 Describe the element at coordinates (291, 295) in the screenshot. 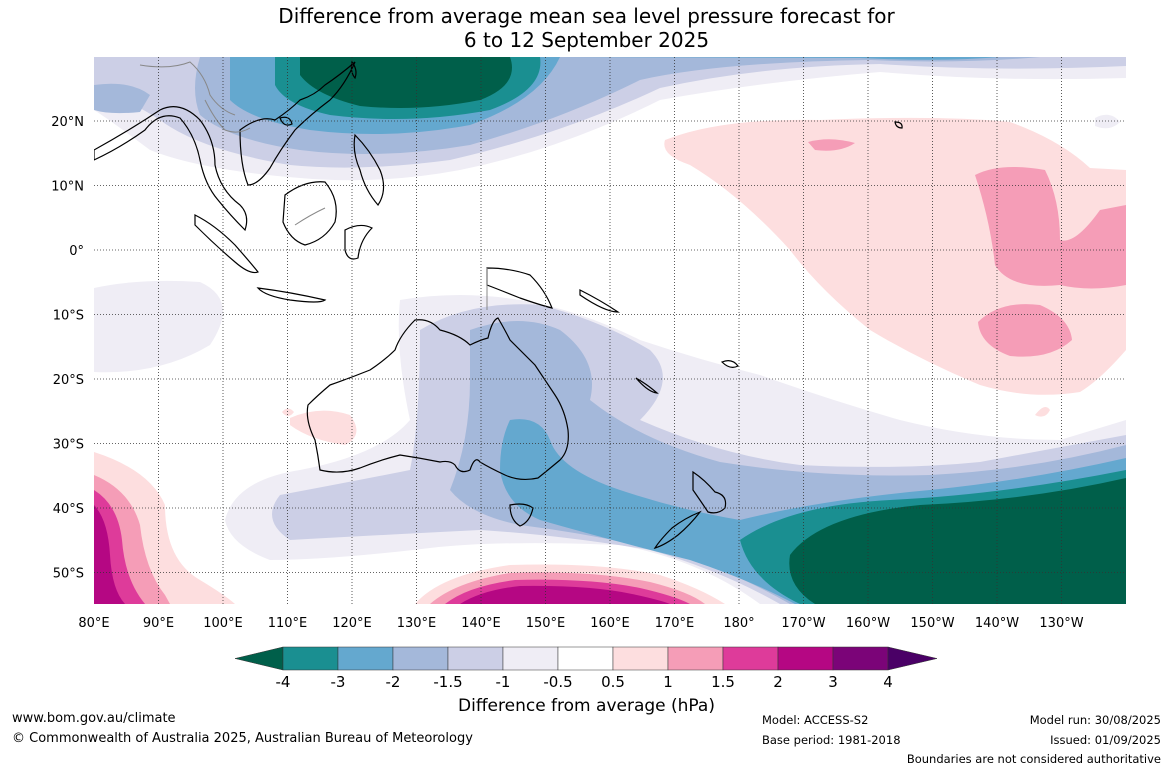

I see `java-coastline` at that location.